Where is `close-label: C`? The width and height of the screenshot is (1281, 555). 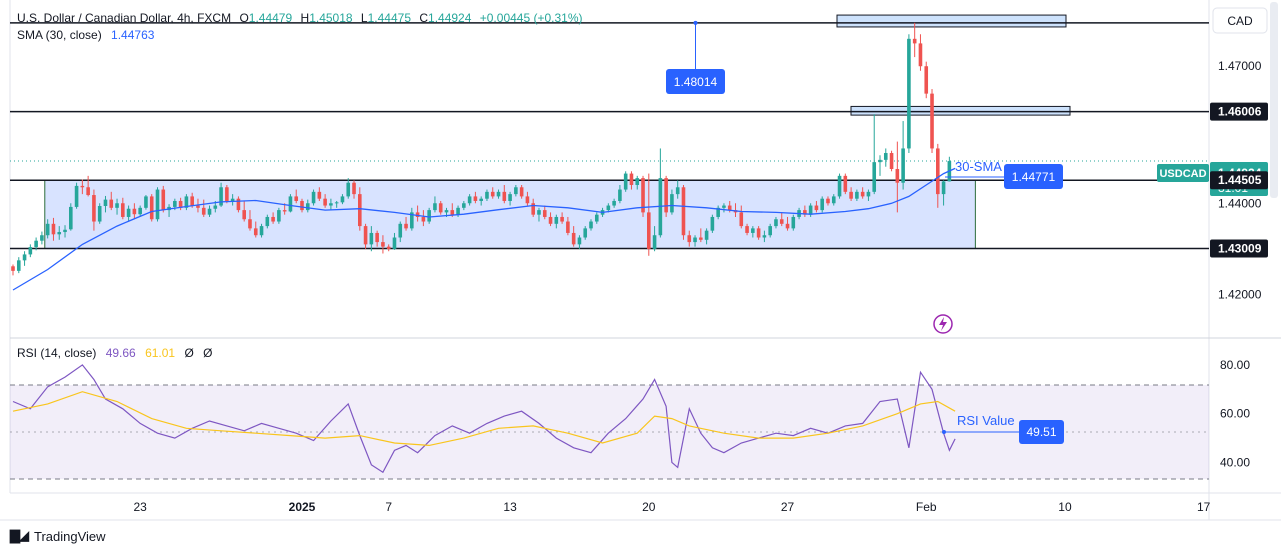
close-label: C is located at coordinates (423, 18).